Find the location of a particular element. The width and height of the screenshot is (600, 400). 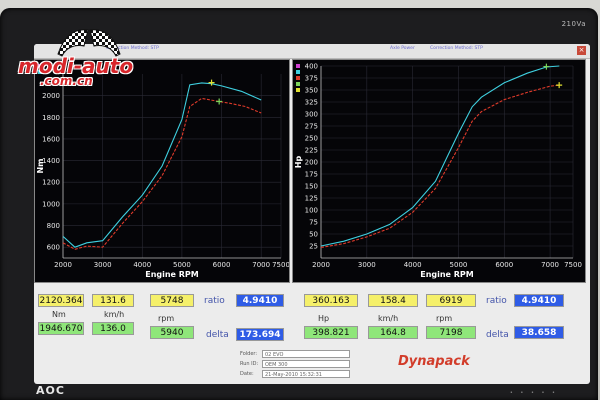

right-top-power: 360.163 is located at coordinates (331, 300).